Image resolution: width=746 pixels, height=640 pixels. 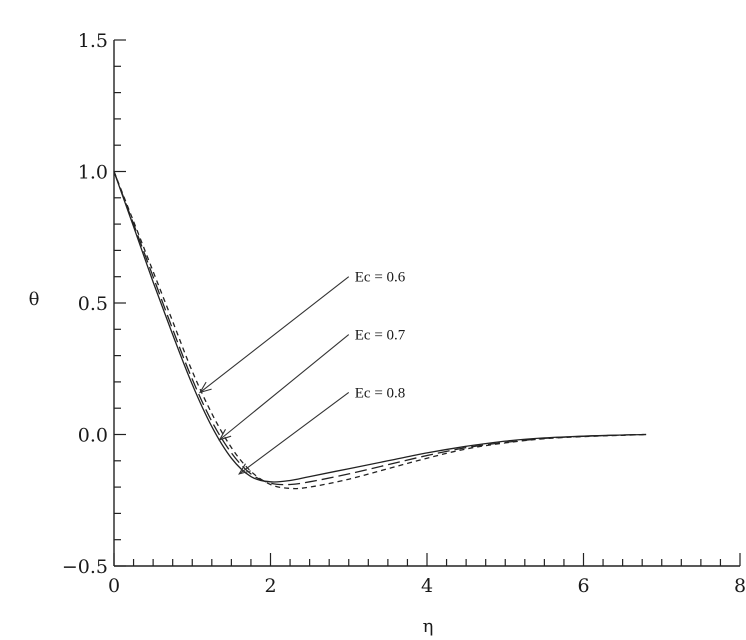 What do you see at coordinates (34, 299) in the screenshot?
I see `y-axis-label: θ` at bounding box center [34, 299].